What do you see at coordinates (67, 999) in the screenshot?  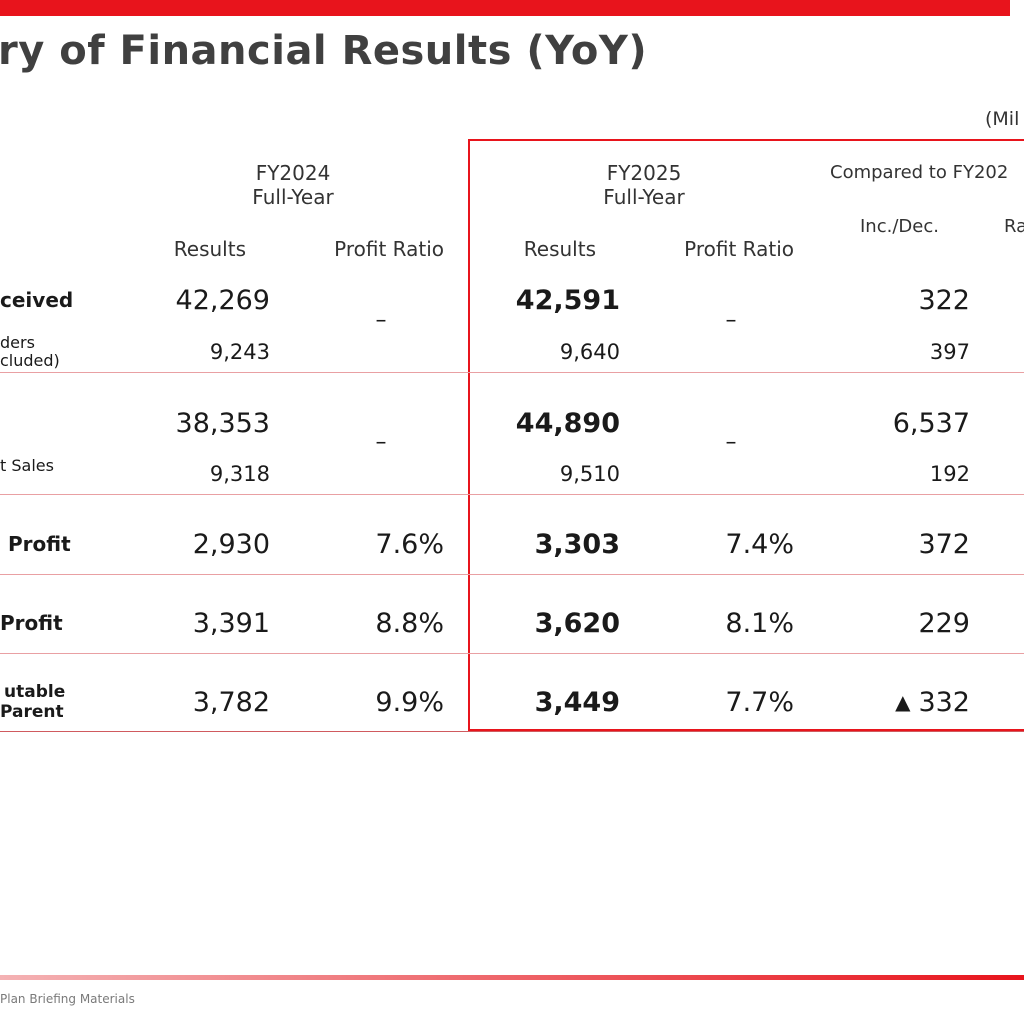 I see `footer-text: Plan Briefing Materials` at bounding box center [67, 999].